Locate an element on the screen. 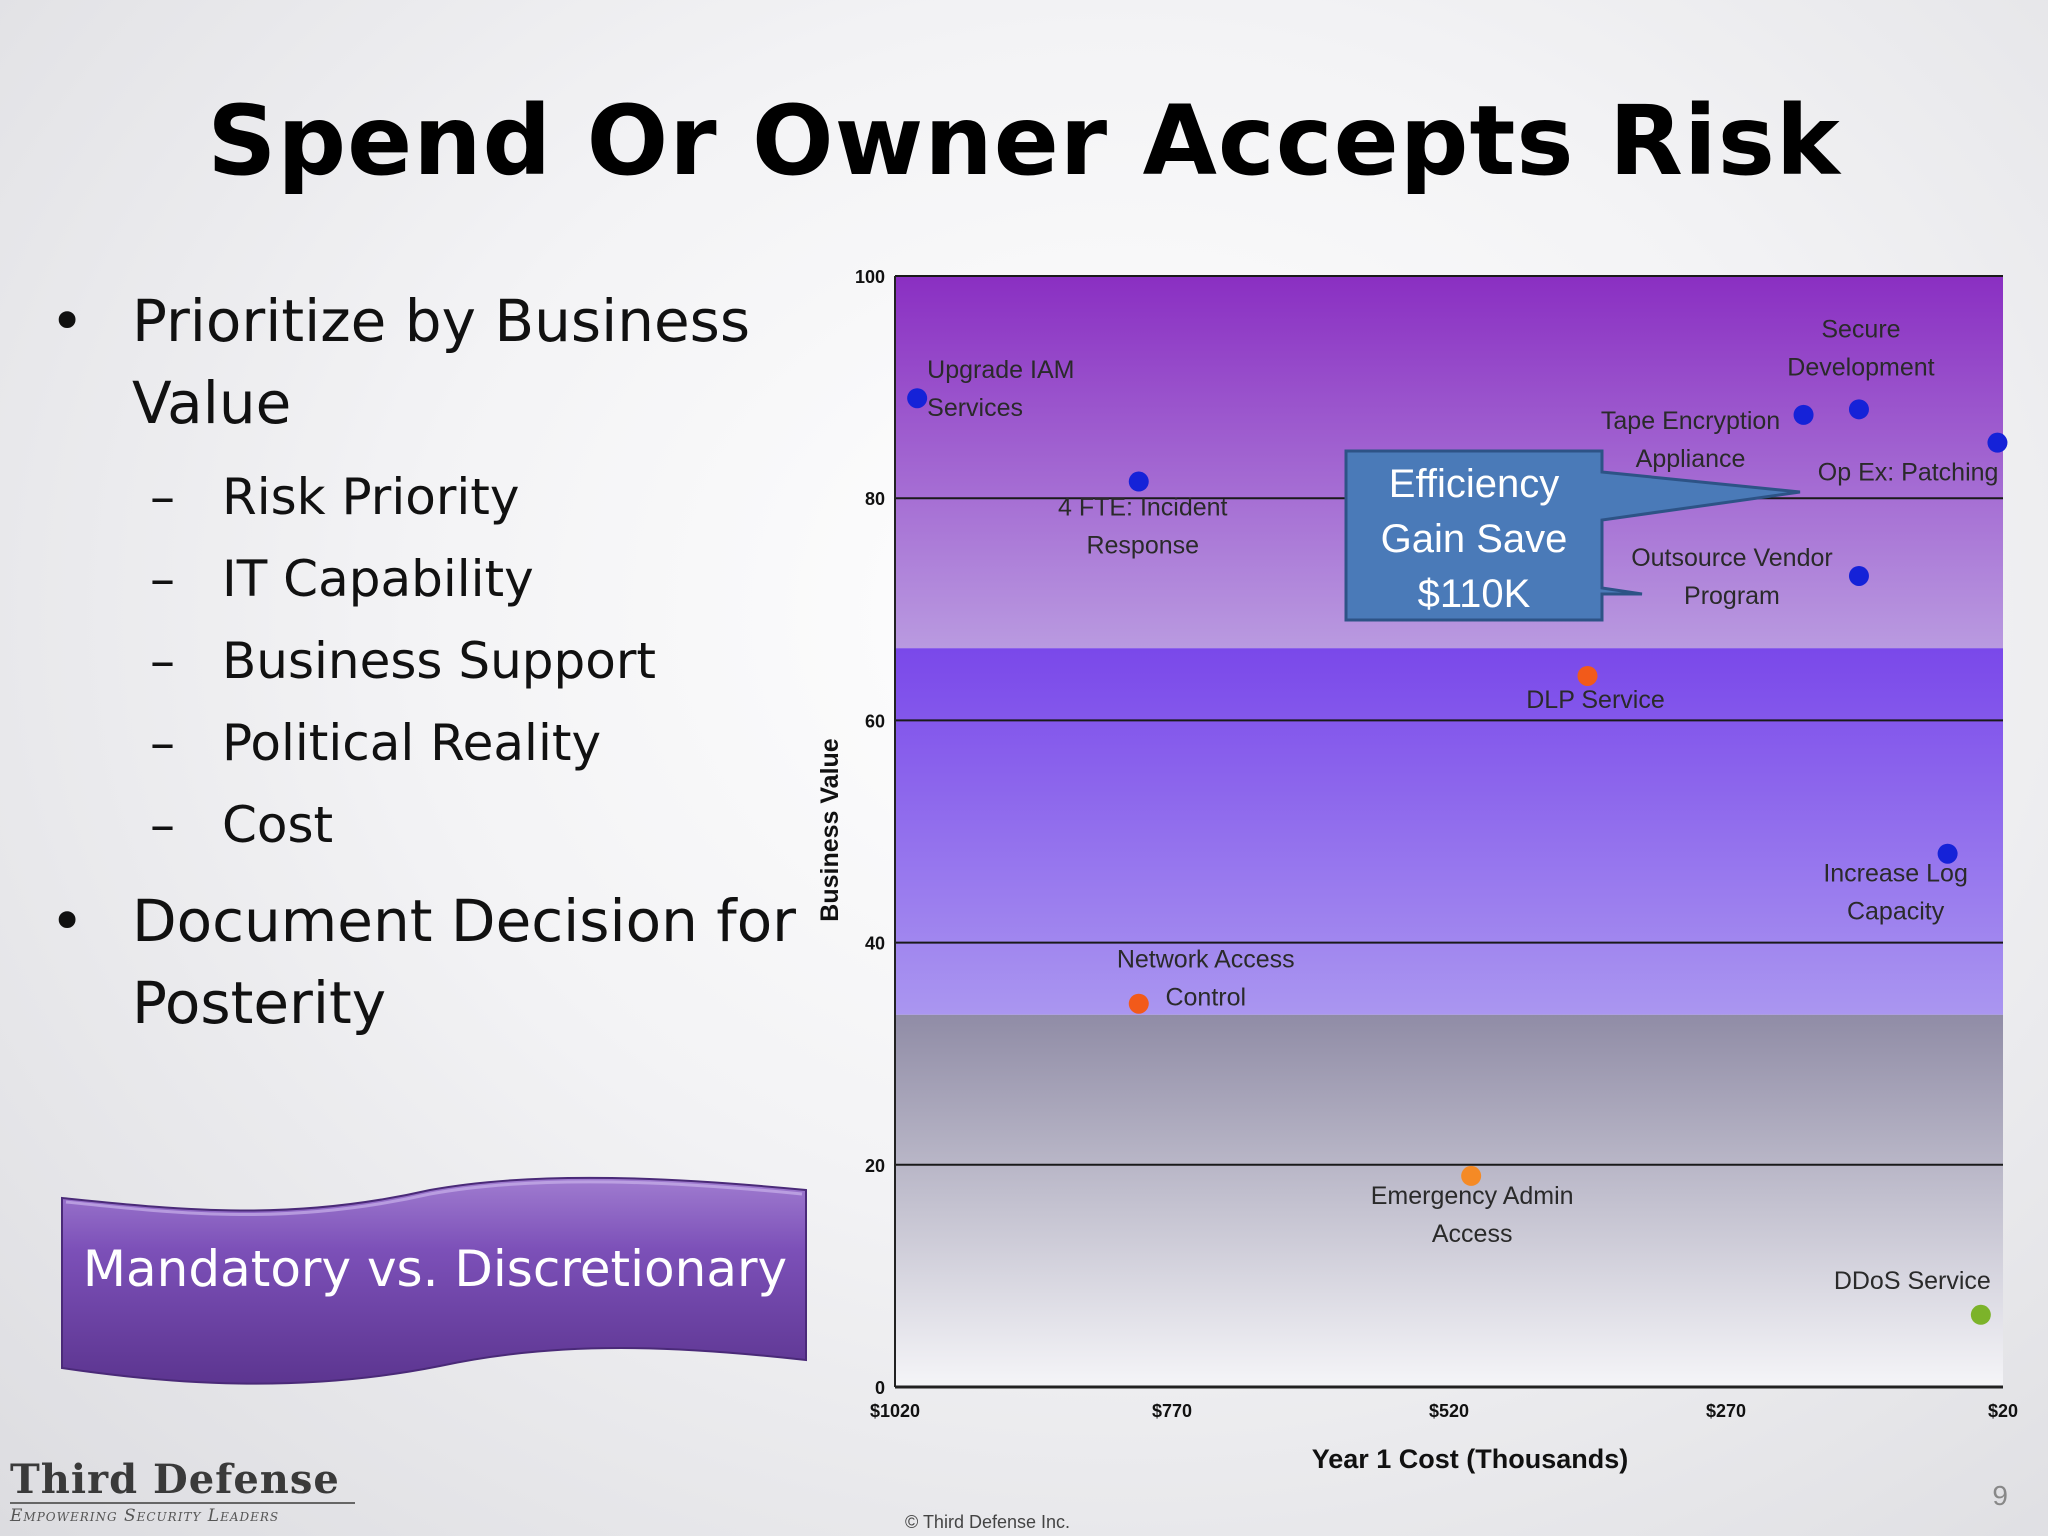 The height and width of the screenshot is (1536, 2048). bullet-item: • Prioritize by Business Value is located at coordinates (430, 362).